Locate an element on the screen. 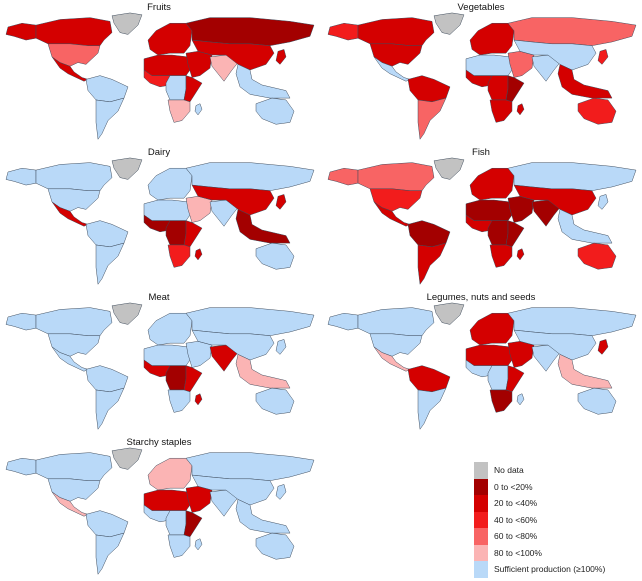 This screenshot has width=642, height=581. map-panel-legumes: Legumes, nuts and seeds is located at coordinates (481, 361).